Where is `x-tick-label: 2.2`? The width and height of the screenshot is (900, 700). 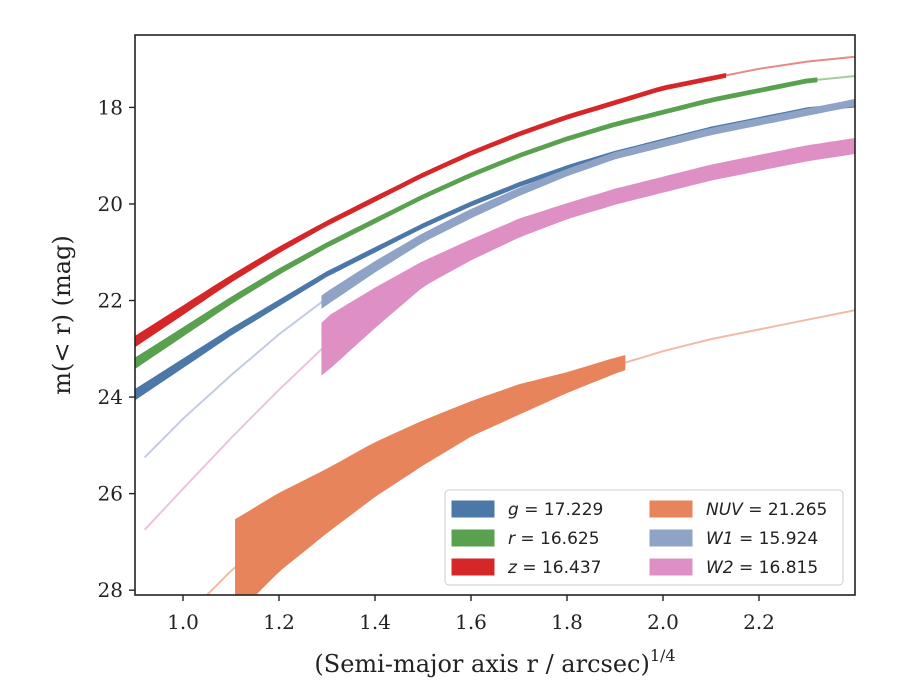 x-tick-label: 2.2 is located at coordinates (759, 622).